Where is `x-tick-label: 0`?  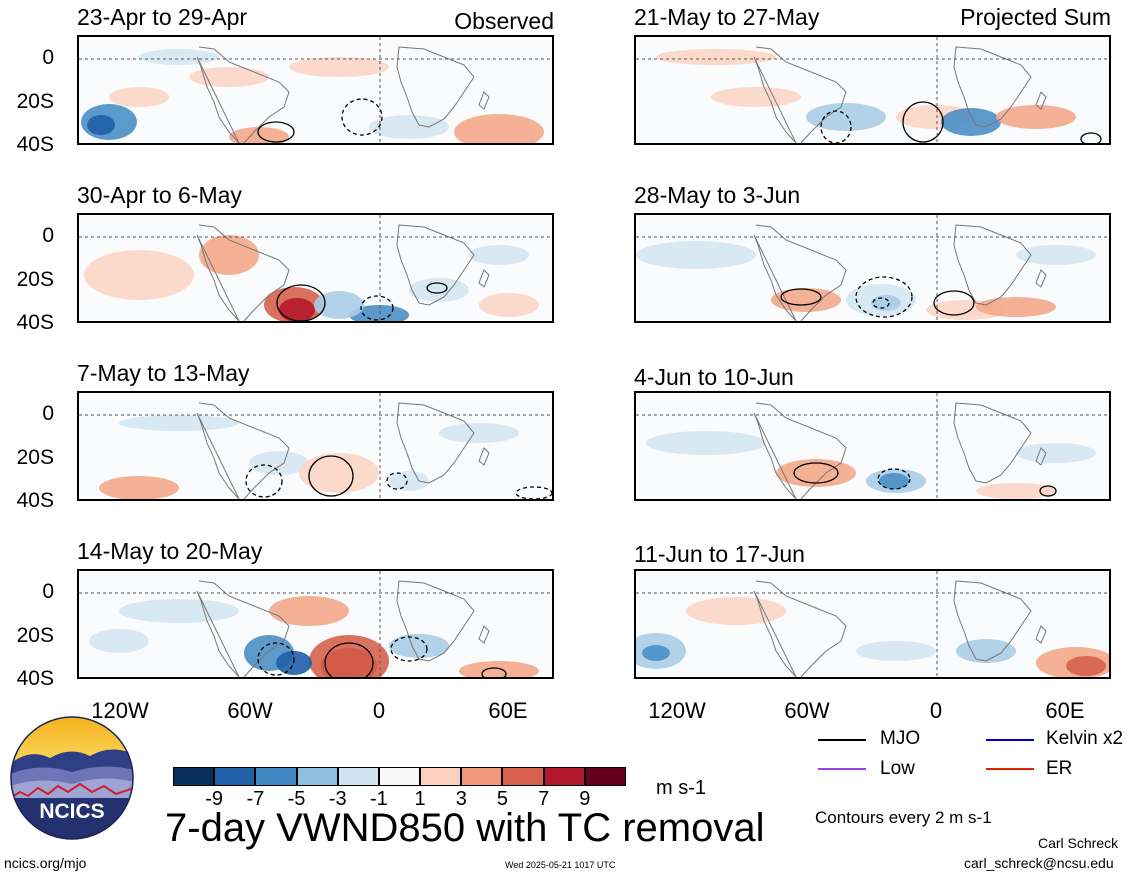
x-tick-label: 0 is located at coordinates (936, 710).